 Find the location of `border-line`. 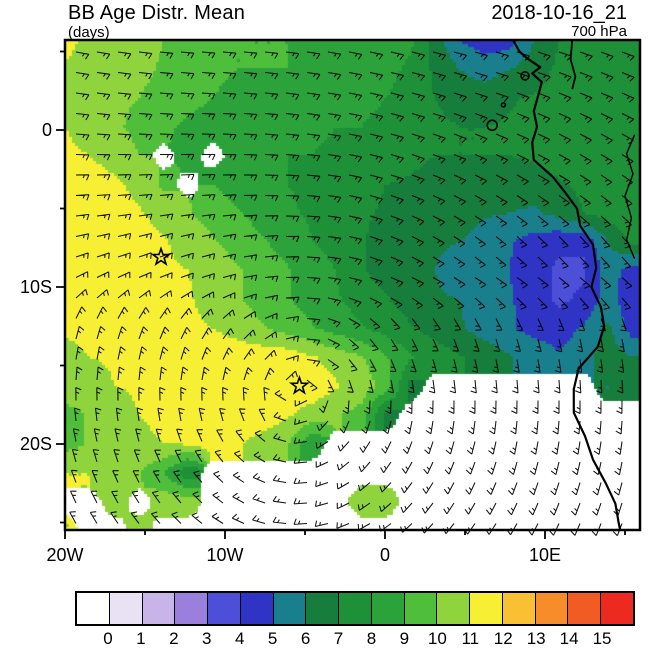

border-line is located at coordinates (573, 64).